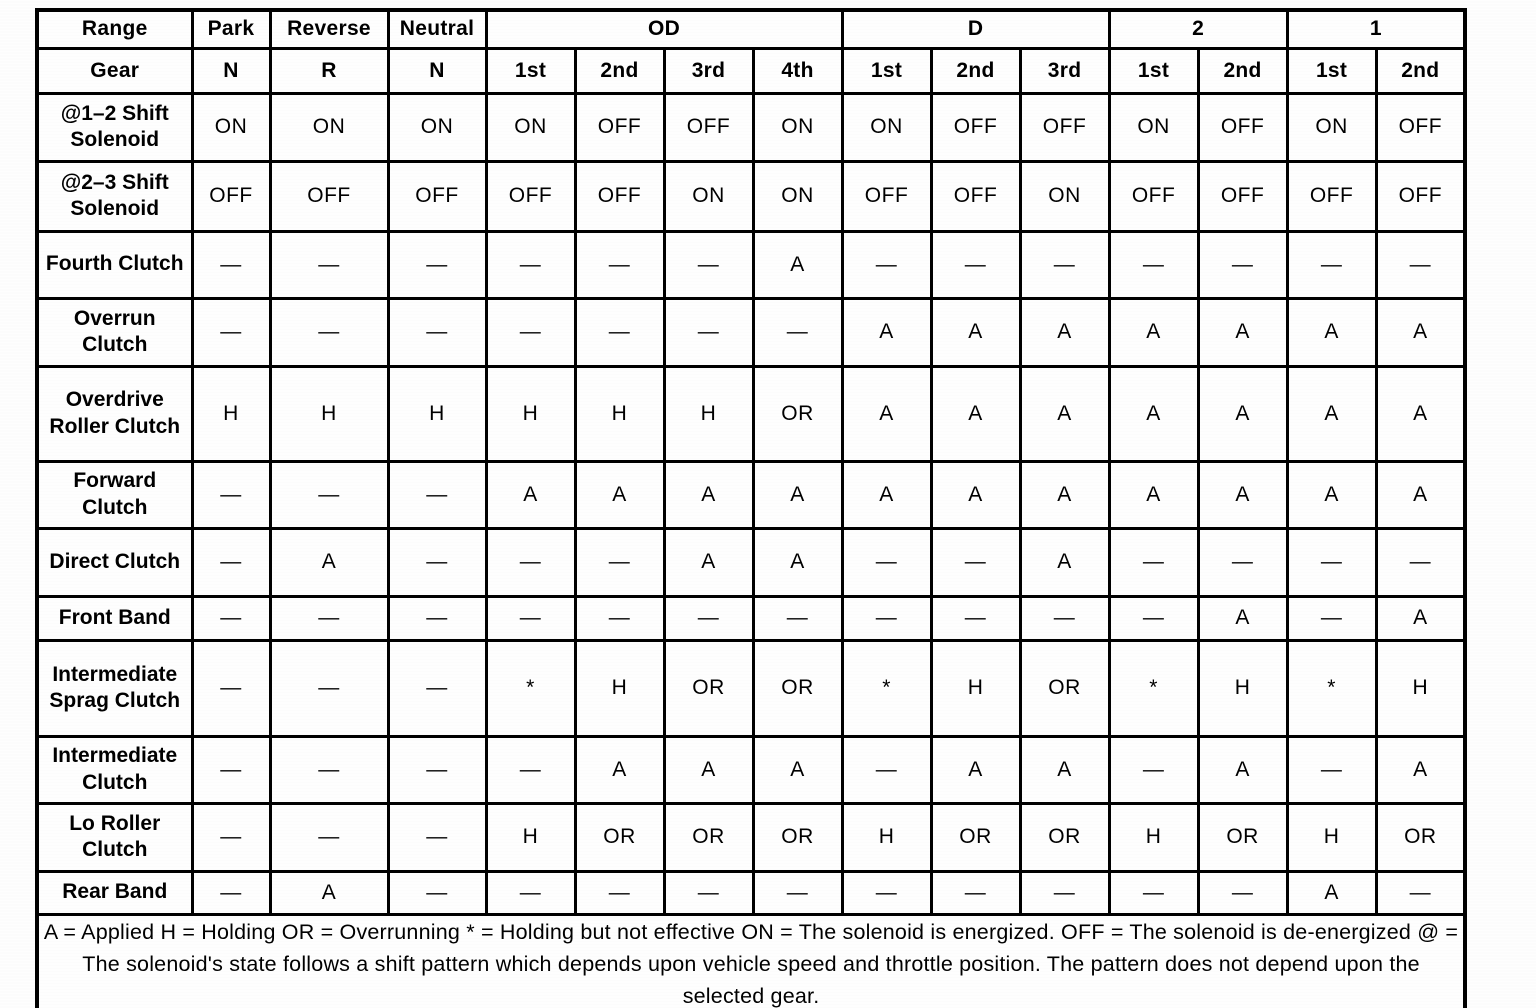 The image size is (1536, 1008). I want to click on table-row: Forward Clutch — — — A A A A A A A A A A A, so click(751, 494).